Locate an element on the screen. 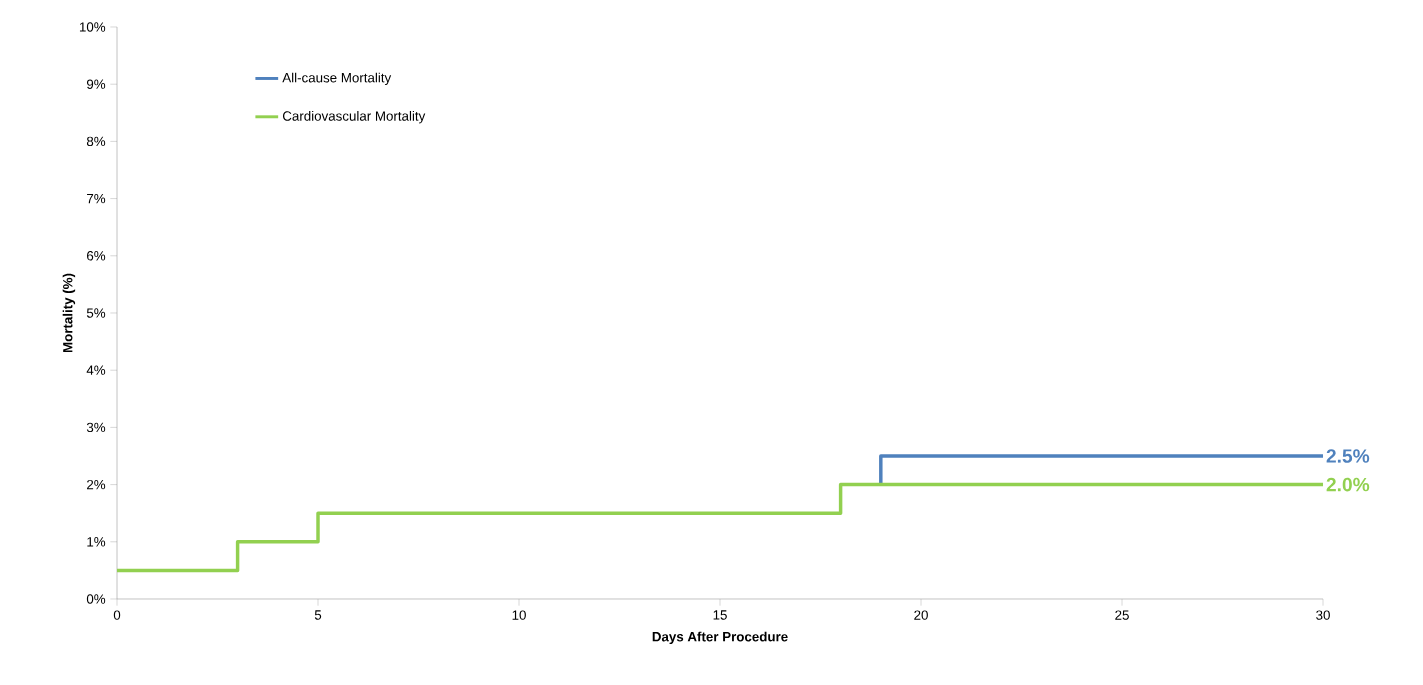 This screenshot has width=1423, height=685. x-tick-label: 0 is located at coordinates (117, 615).